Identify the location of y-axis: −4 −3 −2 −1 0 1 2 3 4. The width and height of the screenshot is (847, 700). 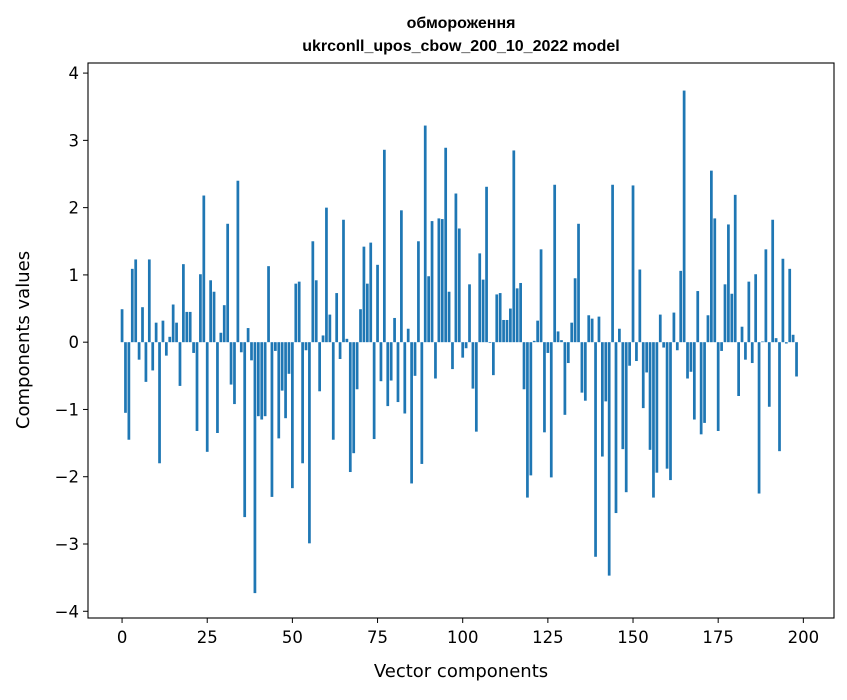
(71, 342).